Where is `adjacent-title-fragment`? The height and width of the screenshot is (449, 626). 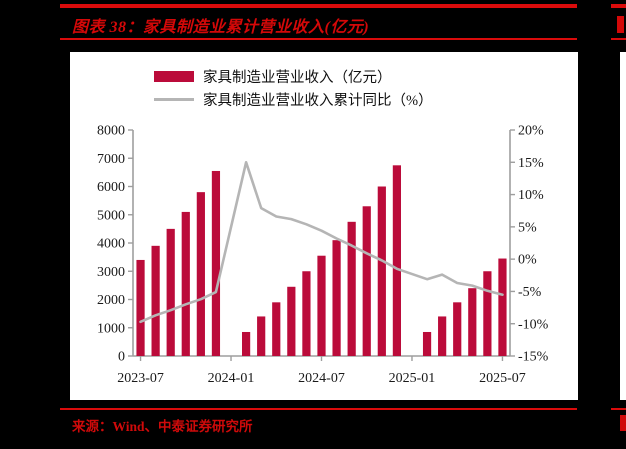
adjacent-title-fragment is located at coordinates (620, 24).